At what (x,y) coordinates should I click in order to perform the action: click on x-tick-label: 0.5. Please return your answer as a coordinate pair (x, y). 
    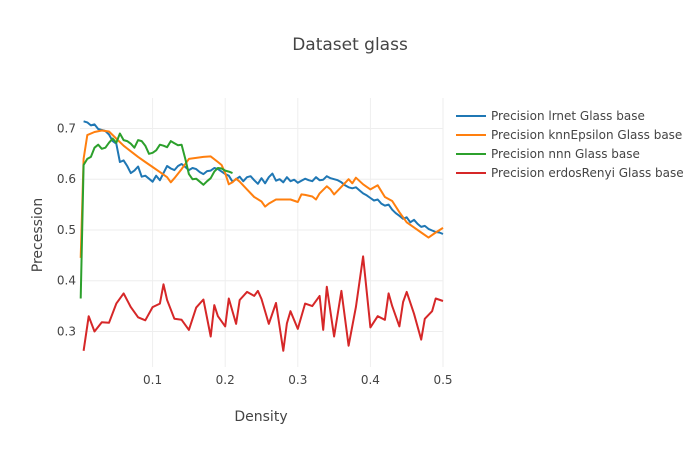
    Looking at the image, I should click on (442, 380).